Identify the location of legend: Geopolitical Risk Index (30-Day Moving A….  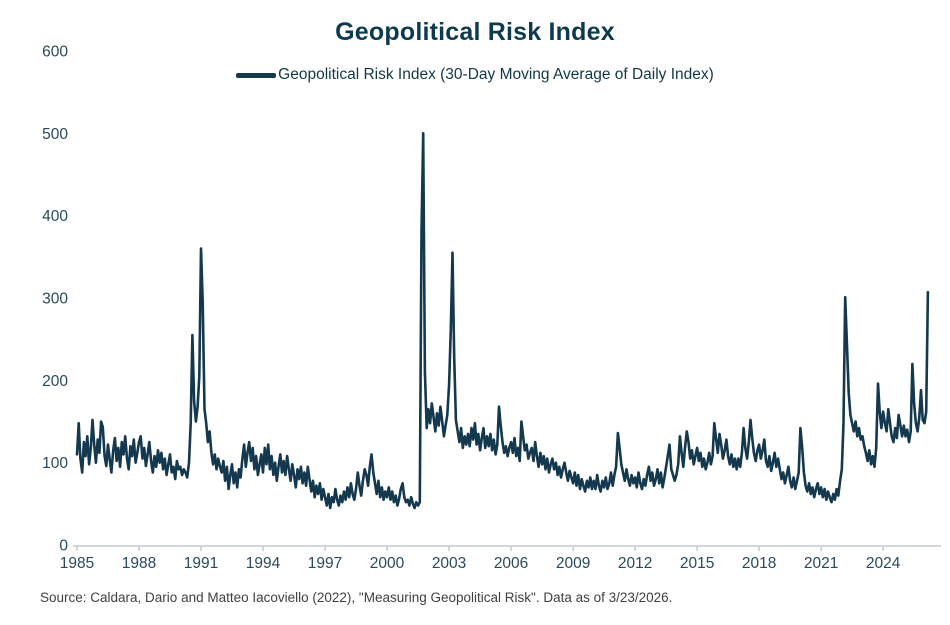
(475, 75).